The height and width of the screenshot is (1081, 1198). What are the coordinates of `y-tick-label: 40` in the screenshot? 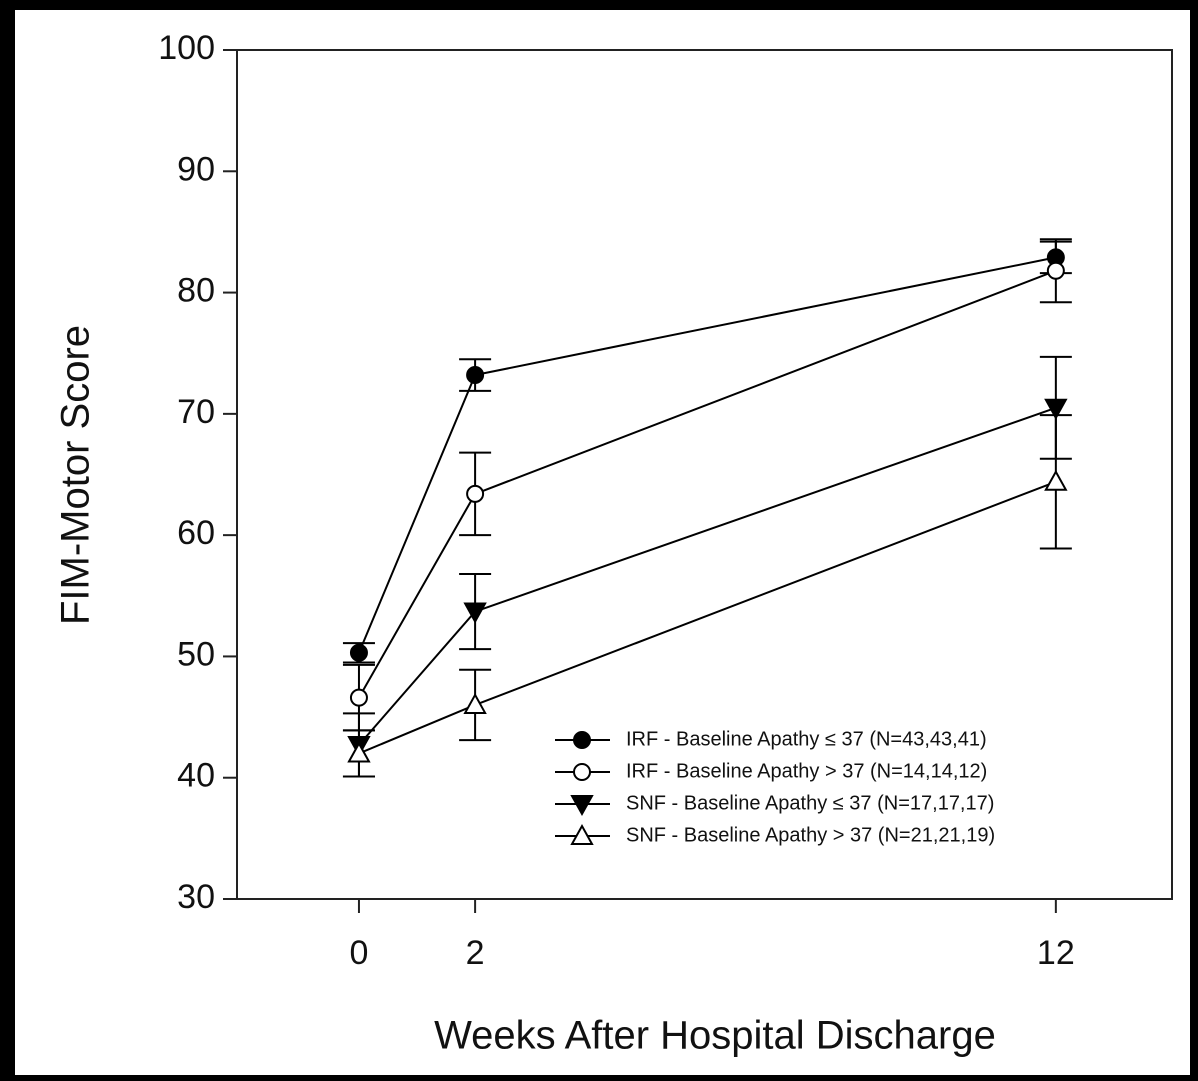 It's located at (196, 776).